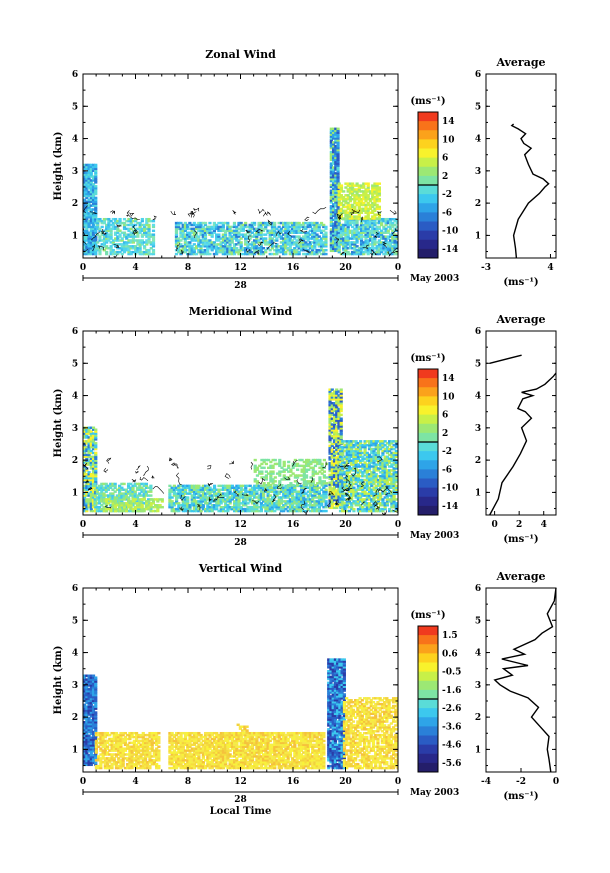 The height and width of the screenshot is (873, 610). What do you see at coordinates (75, 140) in the screenshot?
I see `y-tick-label: 4` at bounding box center [75, 140].